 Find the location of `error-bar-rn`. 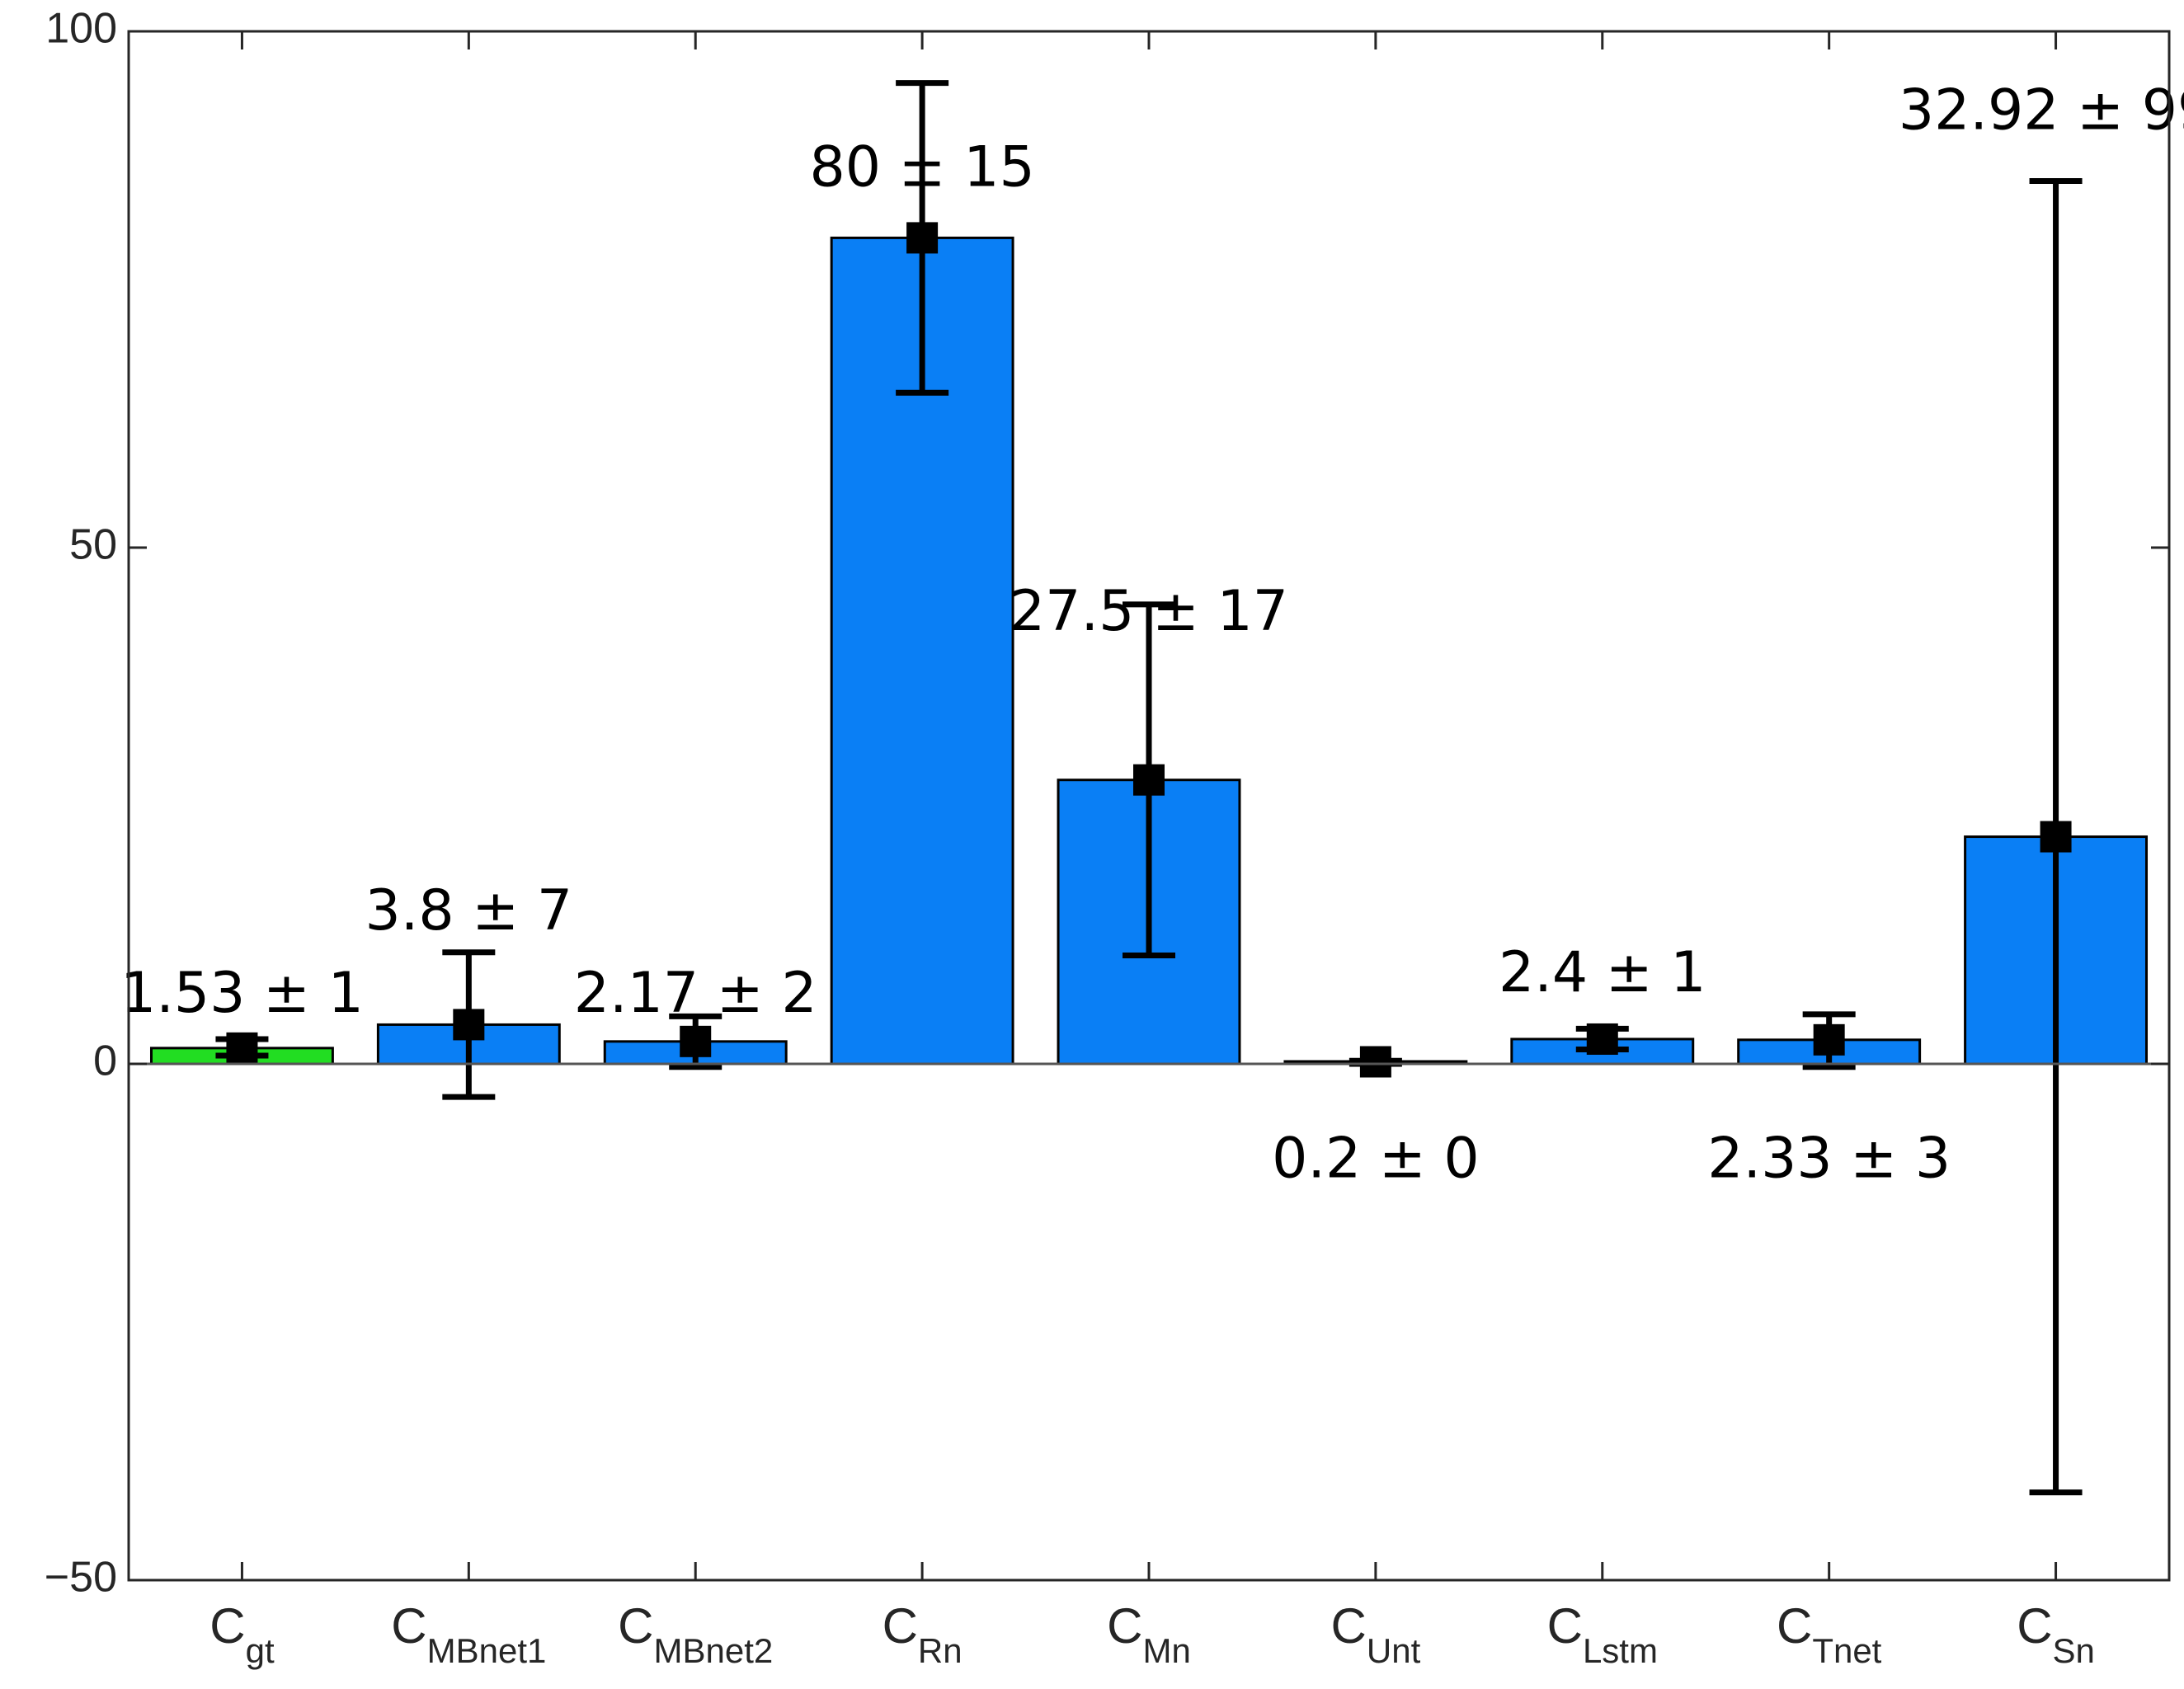

error-bar-rn is located at coordinates (922, 238).